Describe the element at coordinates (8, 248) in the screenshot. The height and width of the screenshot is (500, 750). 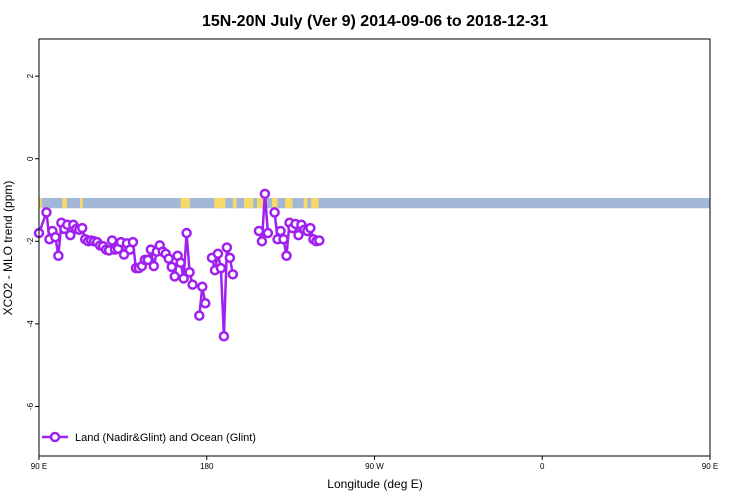
I see `y-axis-label: XCO2 - MLO trend (ppm)` at that location.